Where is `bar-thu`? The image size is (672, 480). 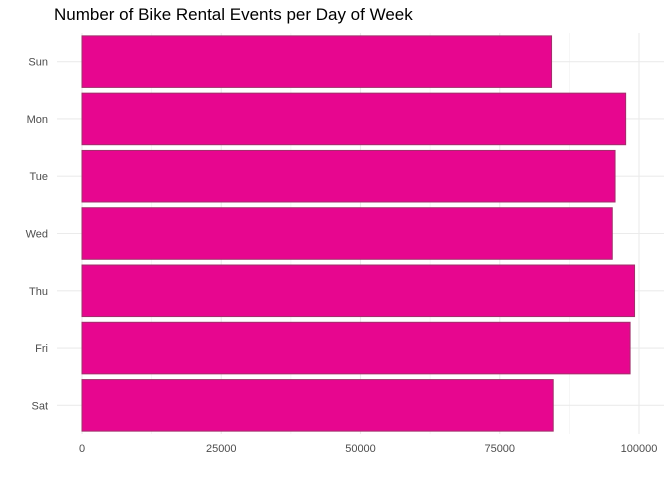 bar-thu is located at coordinates (358, 291).